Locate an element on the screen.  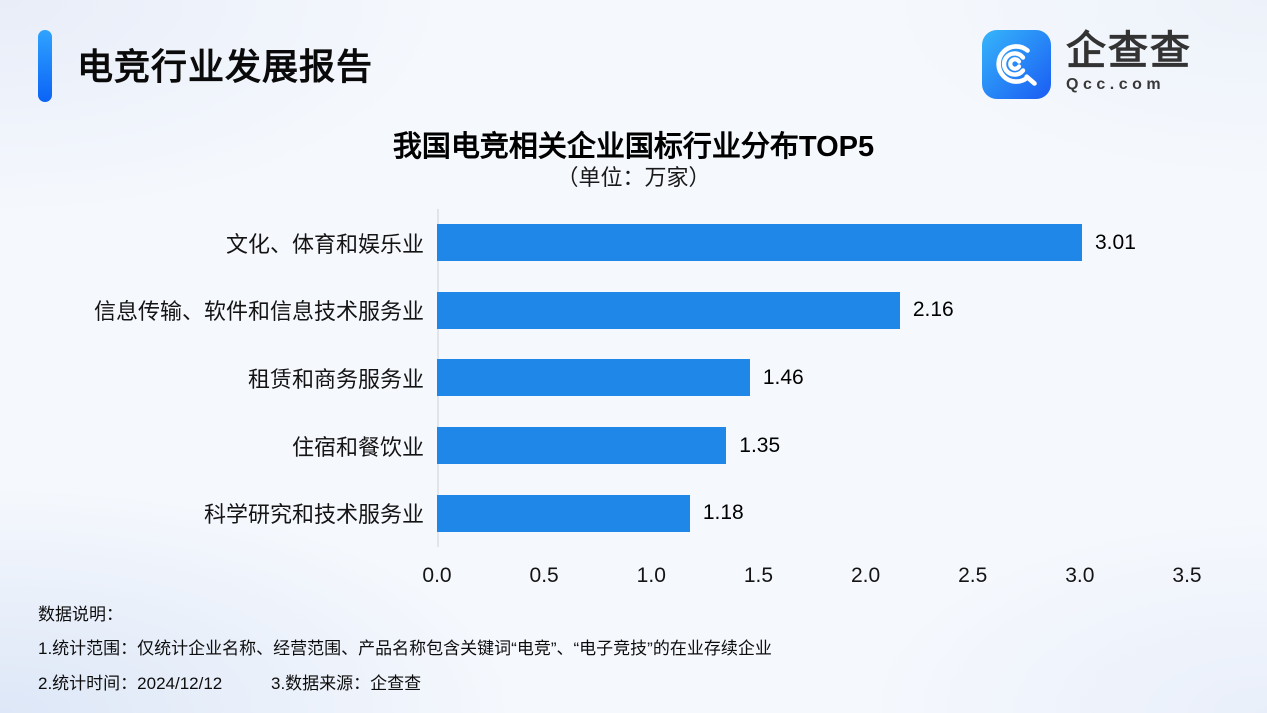
qcc-logo-name: 企查查 is located at coordinates (1129, 51).